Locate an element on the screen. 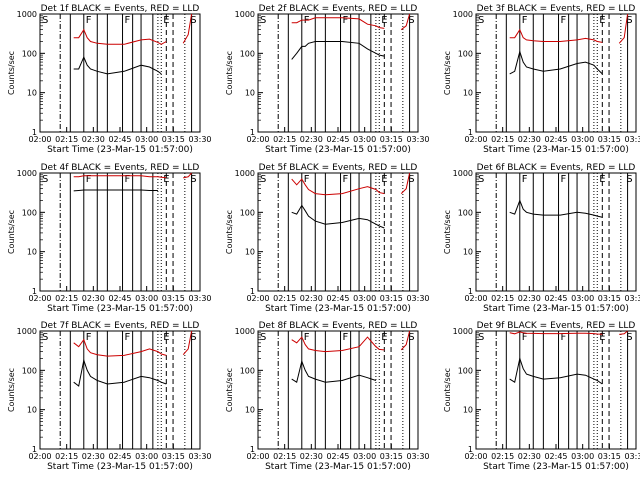 Image resolution: width=640 pixels, height=480 pixels. y-tick-label-7-2: 100 is located at coordinates (29, 370).